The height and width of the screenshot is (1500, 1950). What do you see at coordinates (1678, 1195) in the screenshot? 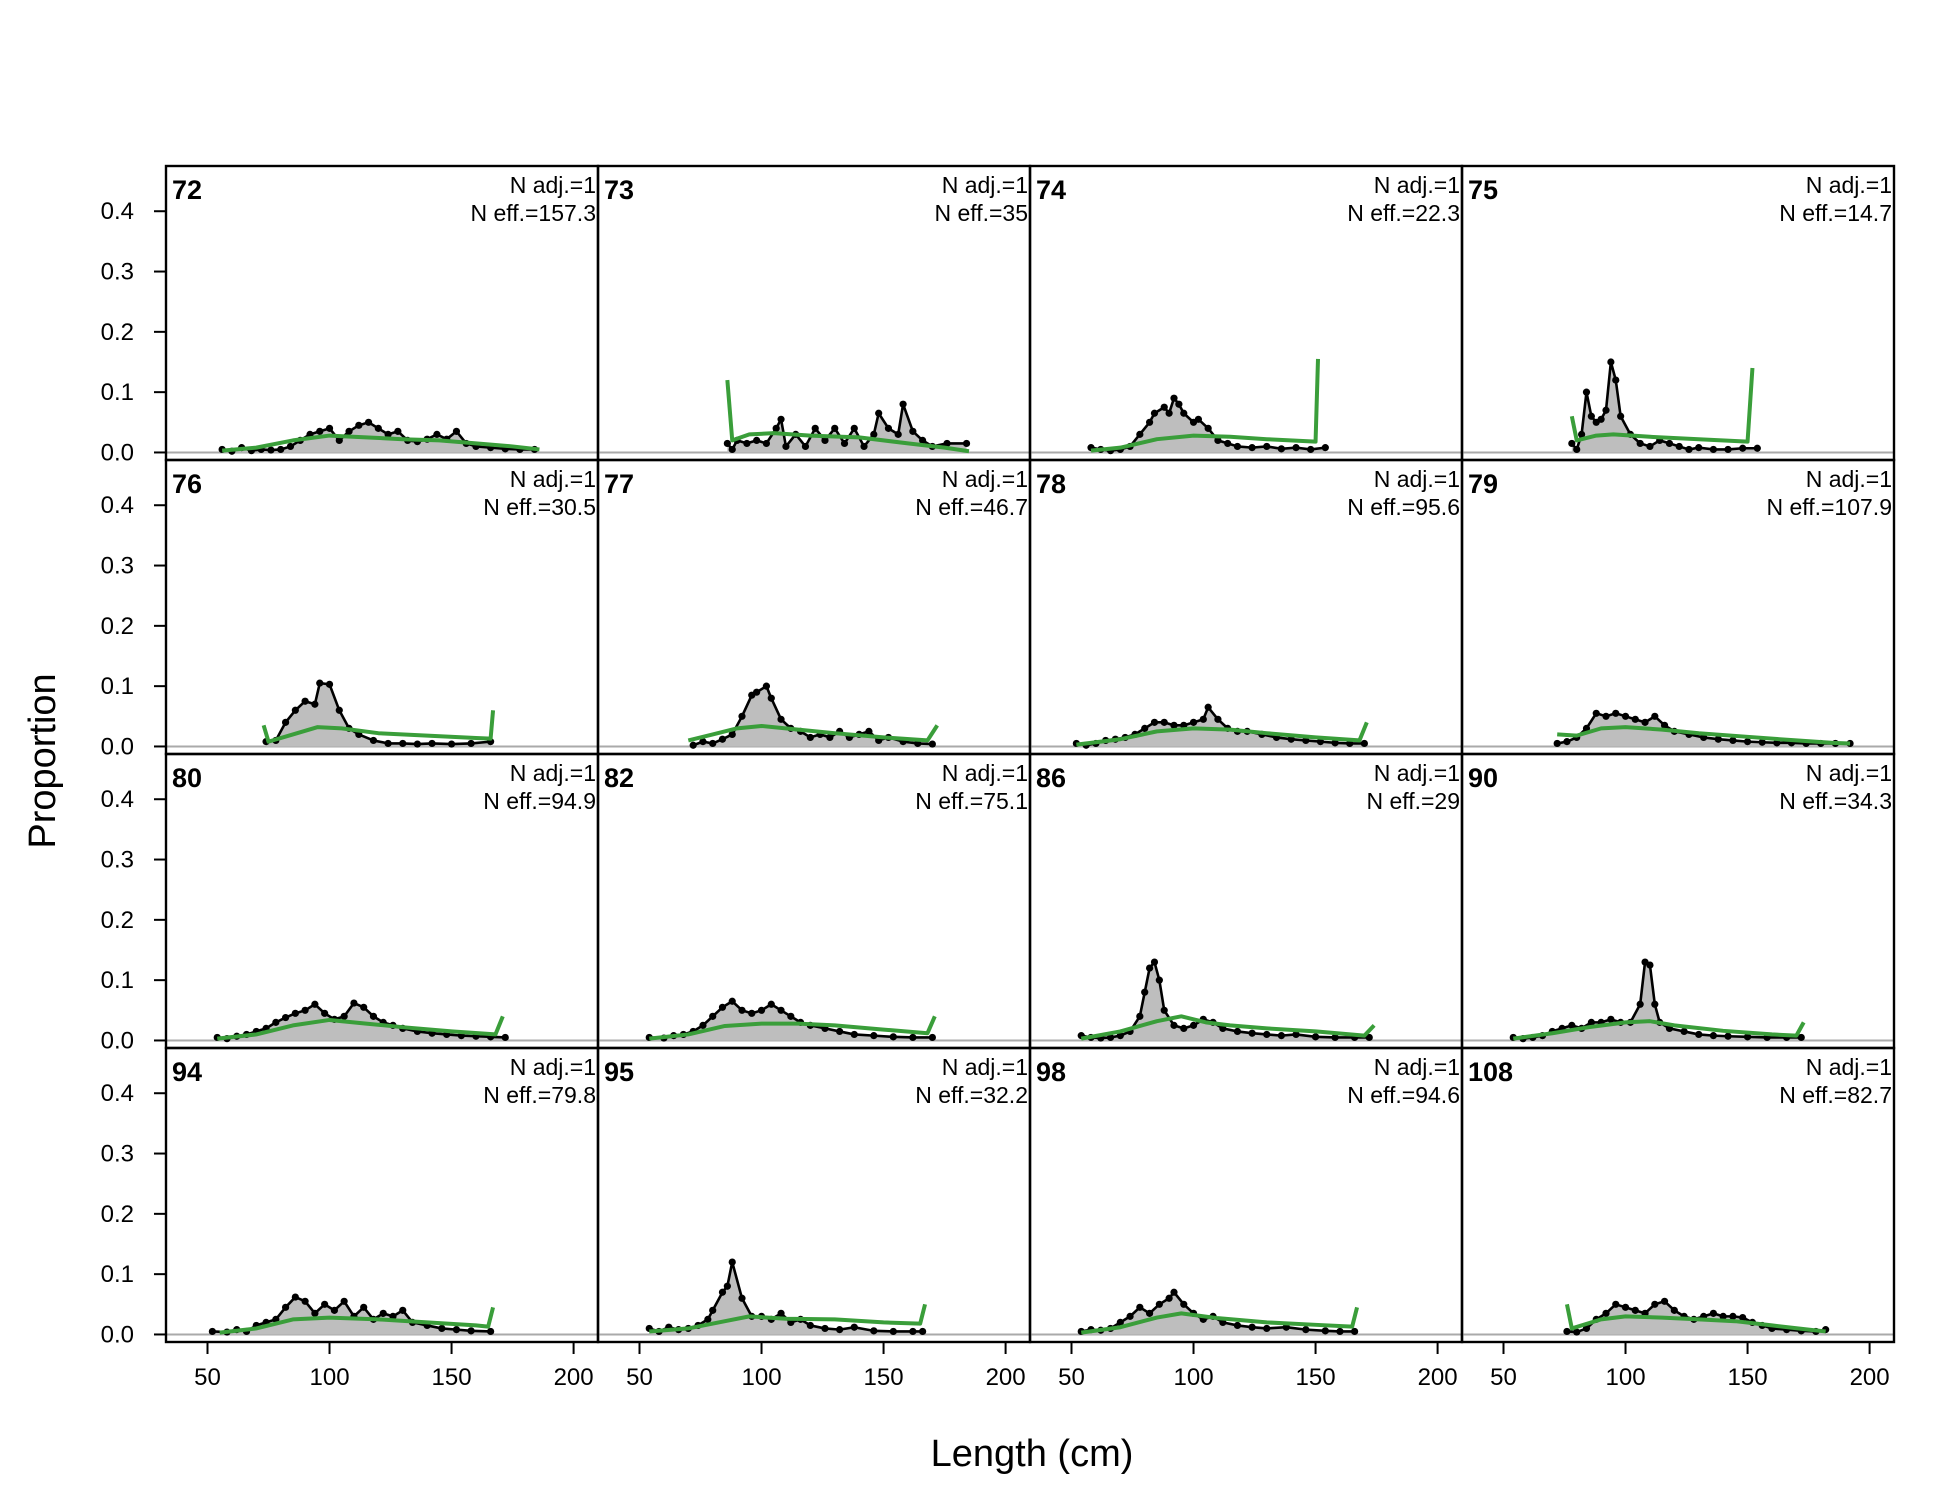
I see `panel-108: 108 N adj.=1N eff.=82.7` at bounding box center [1678, 1195].